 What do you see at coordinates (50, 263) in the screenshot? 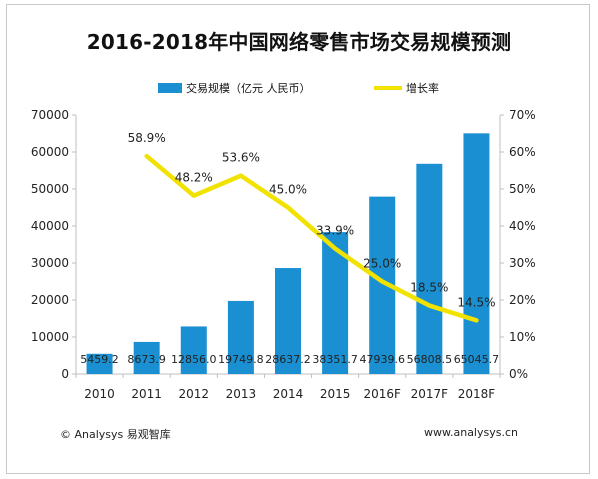
I see `y-tick-label: 30000` at bounding box center [50, 263].